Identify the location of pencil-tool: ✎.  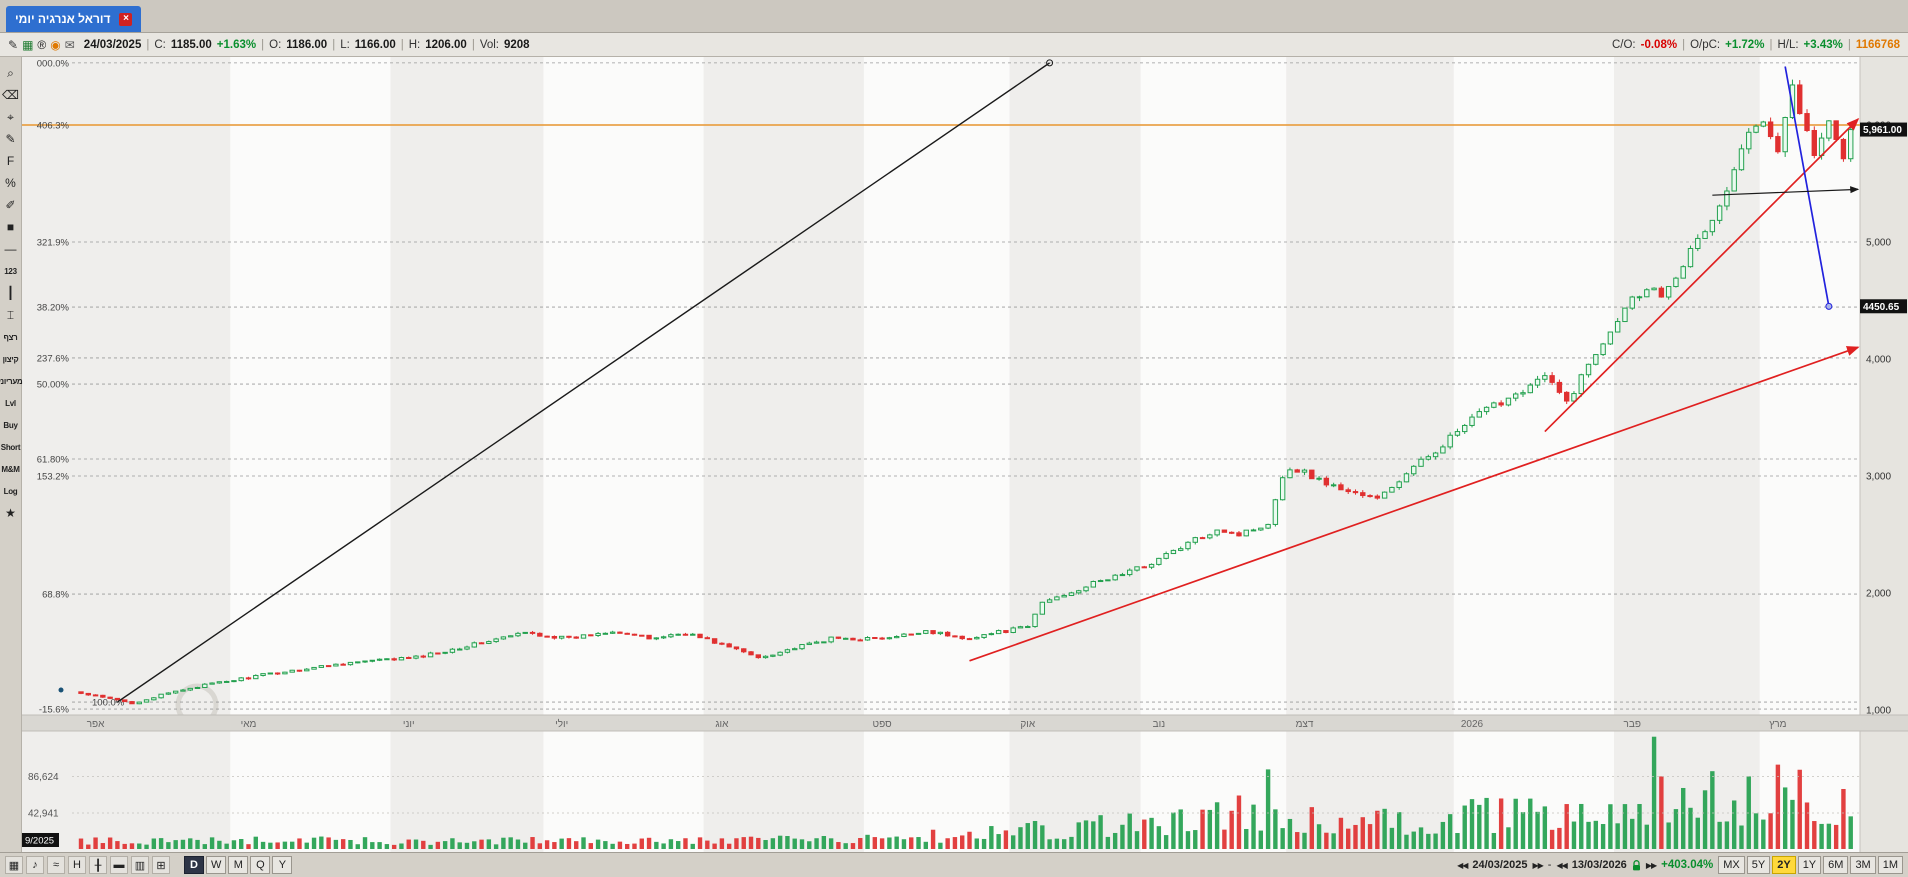
(10, 139).